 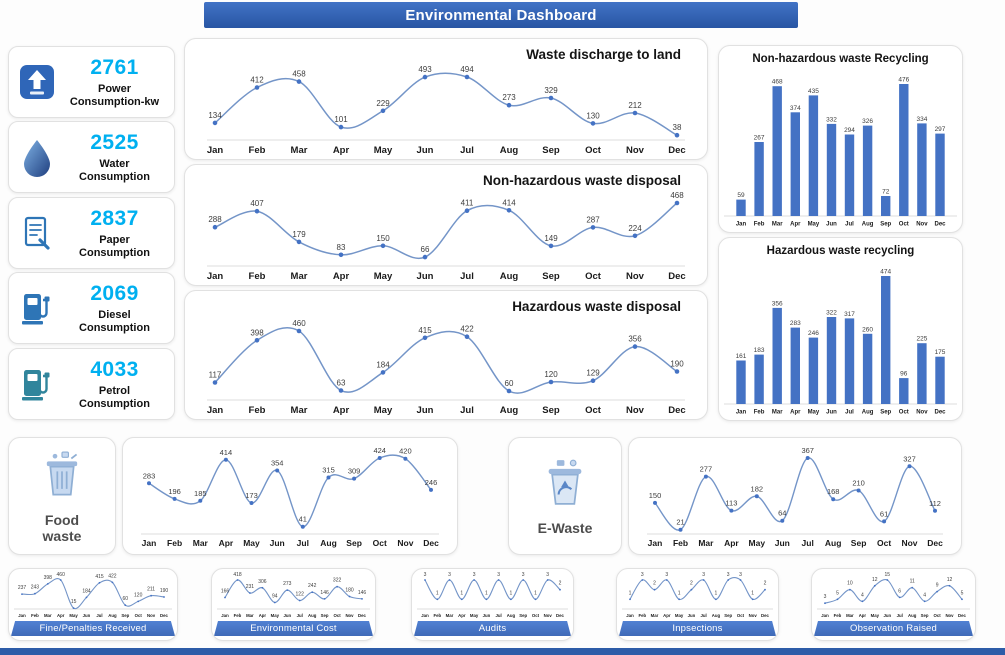 What do you see at coordinates (277, 463) in the screenshot?
I see `svg-text: 354` at bounding box center [277, 463].